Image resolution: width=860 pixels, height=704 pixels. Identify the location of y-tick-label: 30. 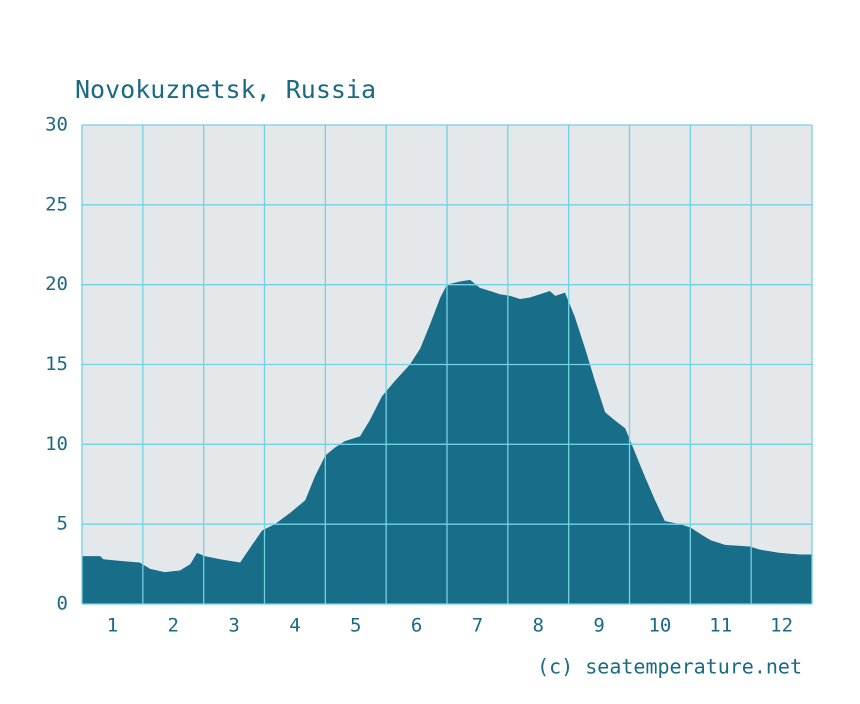
(56, 125).